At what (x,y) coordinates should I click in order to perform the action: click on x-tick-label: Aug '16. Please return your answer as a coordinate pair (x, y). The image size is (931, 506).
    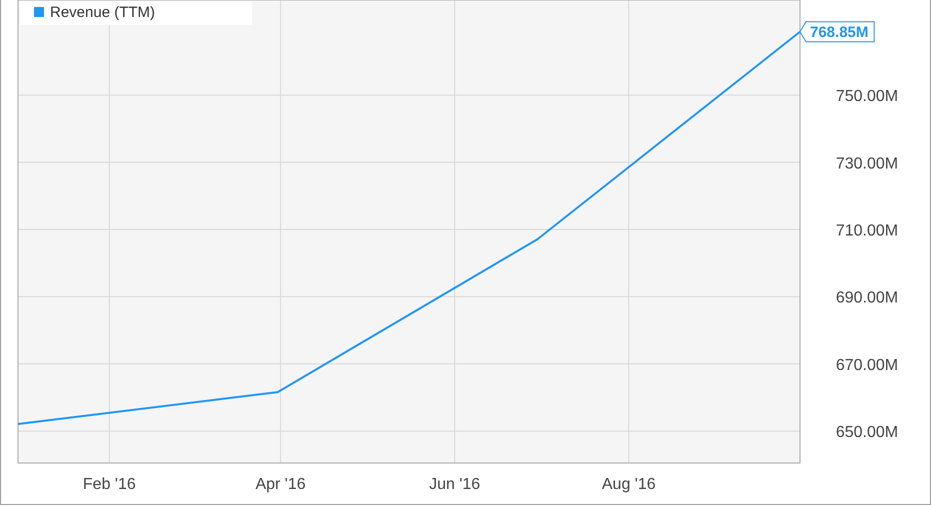
    Looking at the image, I should click on (629, 484).